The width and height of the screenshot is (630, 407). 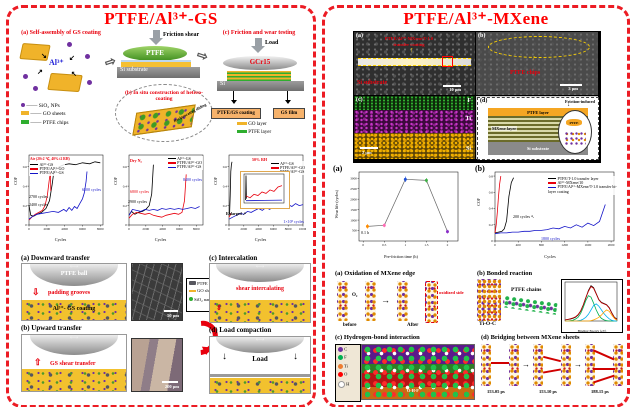 I want to click on legend-sio2: SiO₂ NPs, so click(x=49, y=106).